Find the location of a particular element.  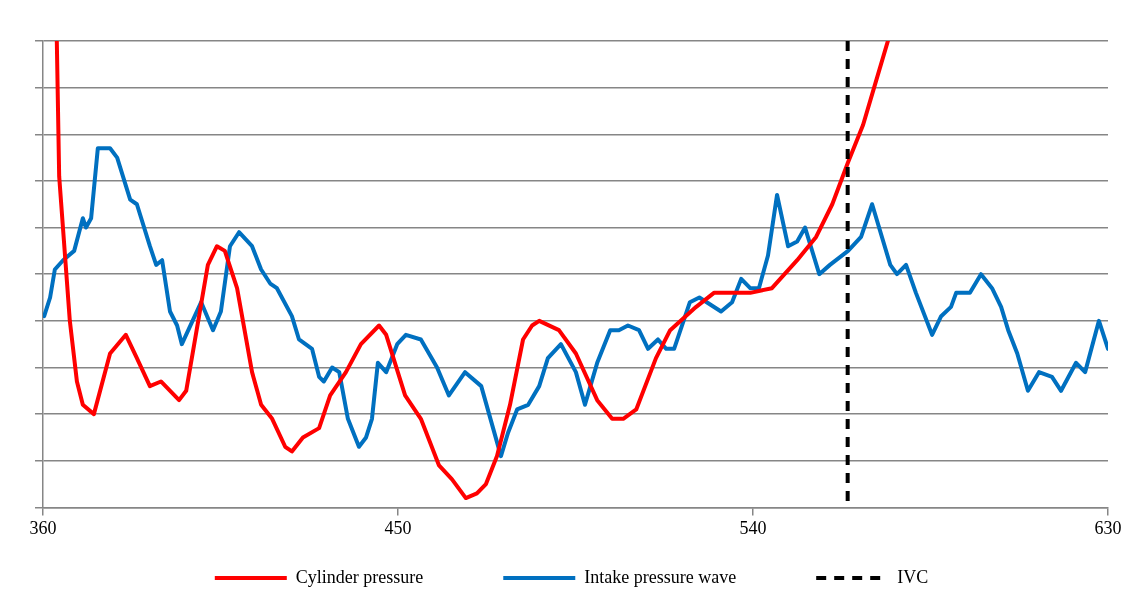

legend-label: Intake pressure wave is located at coordinates (660, 576).